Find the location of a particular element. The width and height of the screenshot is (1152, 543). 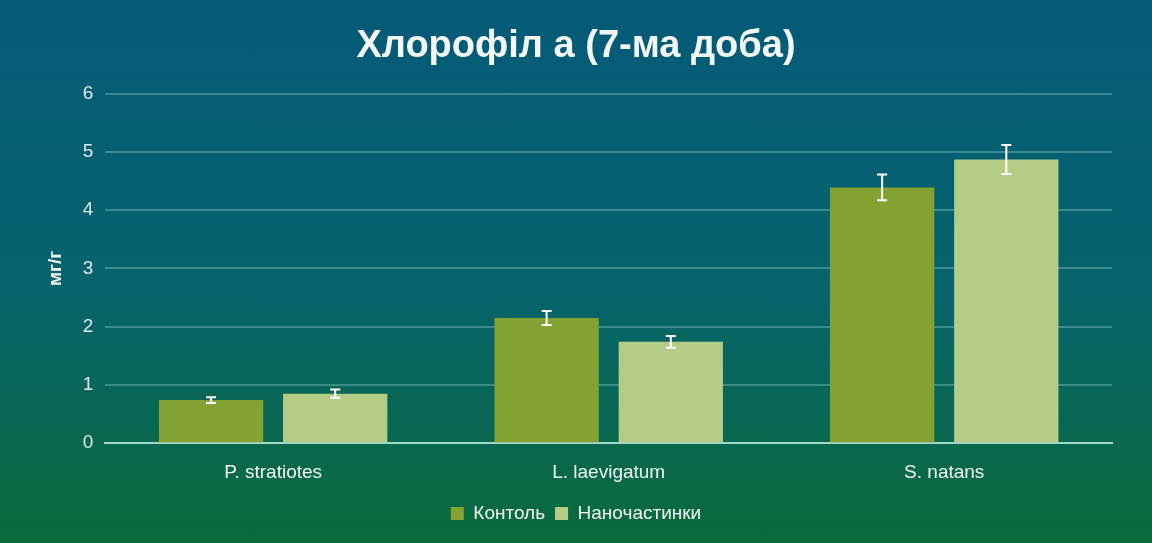

y-tick-label: 0 is located at coordinates (88, 442).